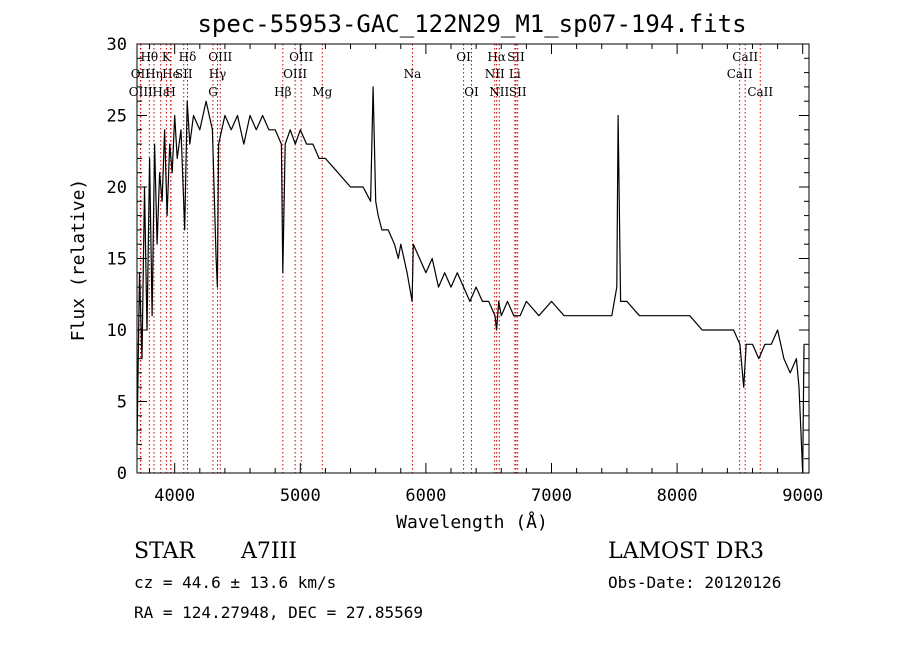 This screenshot has height=649, width=900. I want to click on object-class: STAR, so click(164, 551).